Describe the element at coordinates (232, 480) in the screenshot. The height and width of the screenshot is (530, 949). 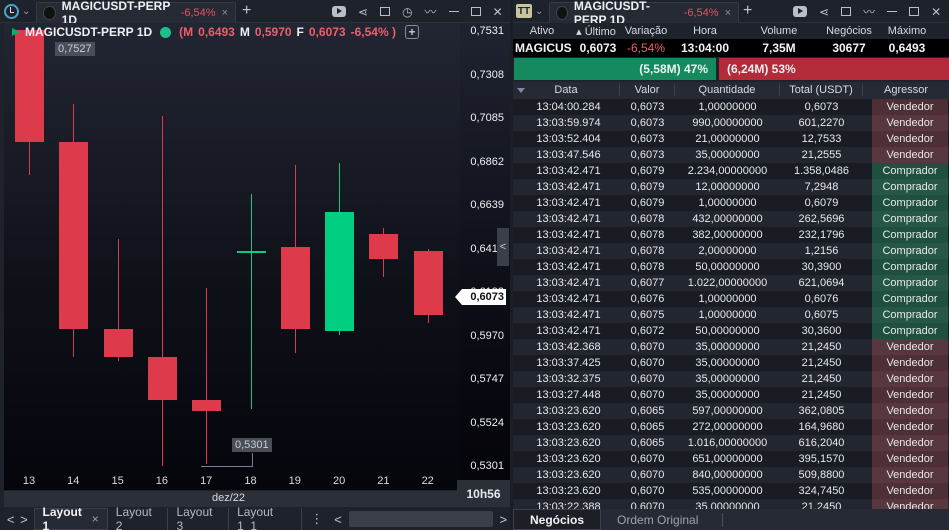
I see `time-axis: 13 14 15 16 17 18 19 20 21 22` at that location.